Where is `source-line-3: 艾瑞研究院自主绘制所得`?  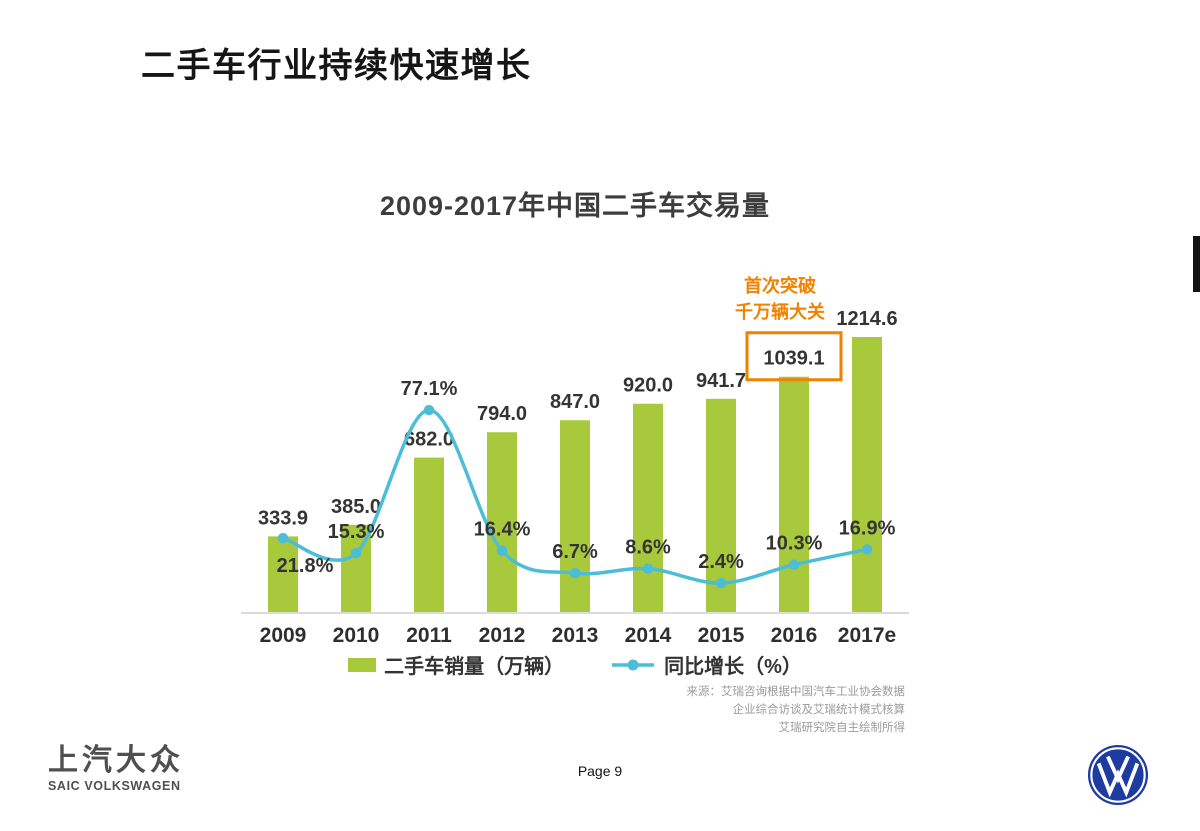 source-line-3: 艾瑞研究院自主绘制所得 is located at coordinates (842, 727).